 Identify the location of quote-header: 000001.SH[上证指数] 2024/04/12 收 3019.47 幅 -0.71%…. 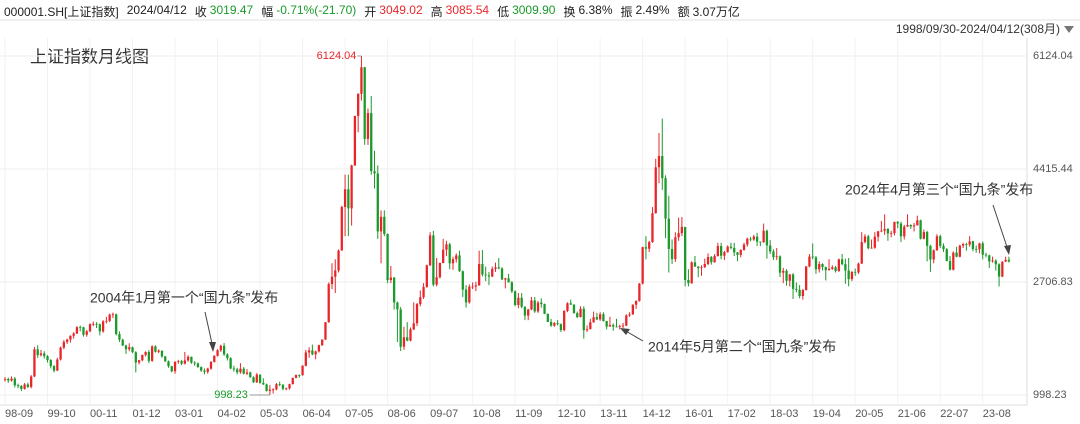
(376, 11).